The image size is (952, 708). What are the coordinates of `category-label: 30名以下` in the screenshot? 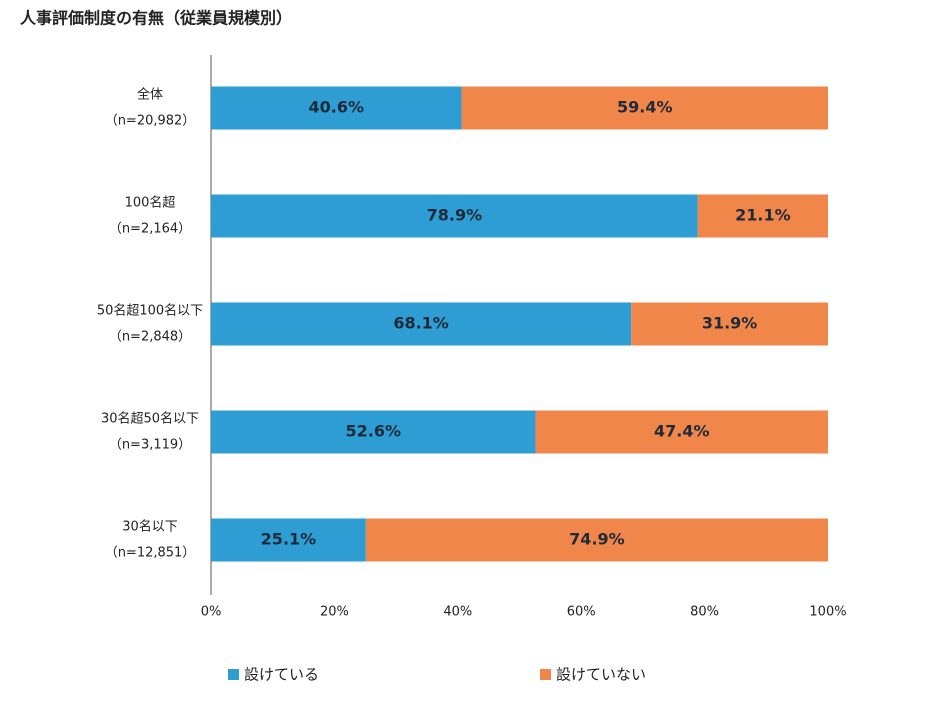 It's located at (150, 527).